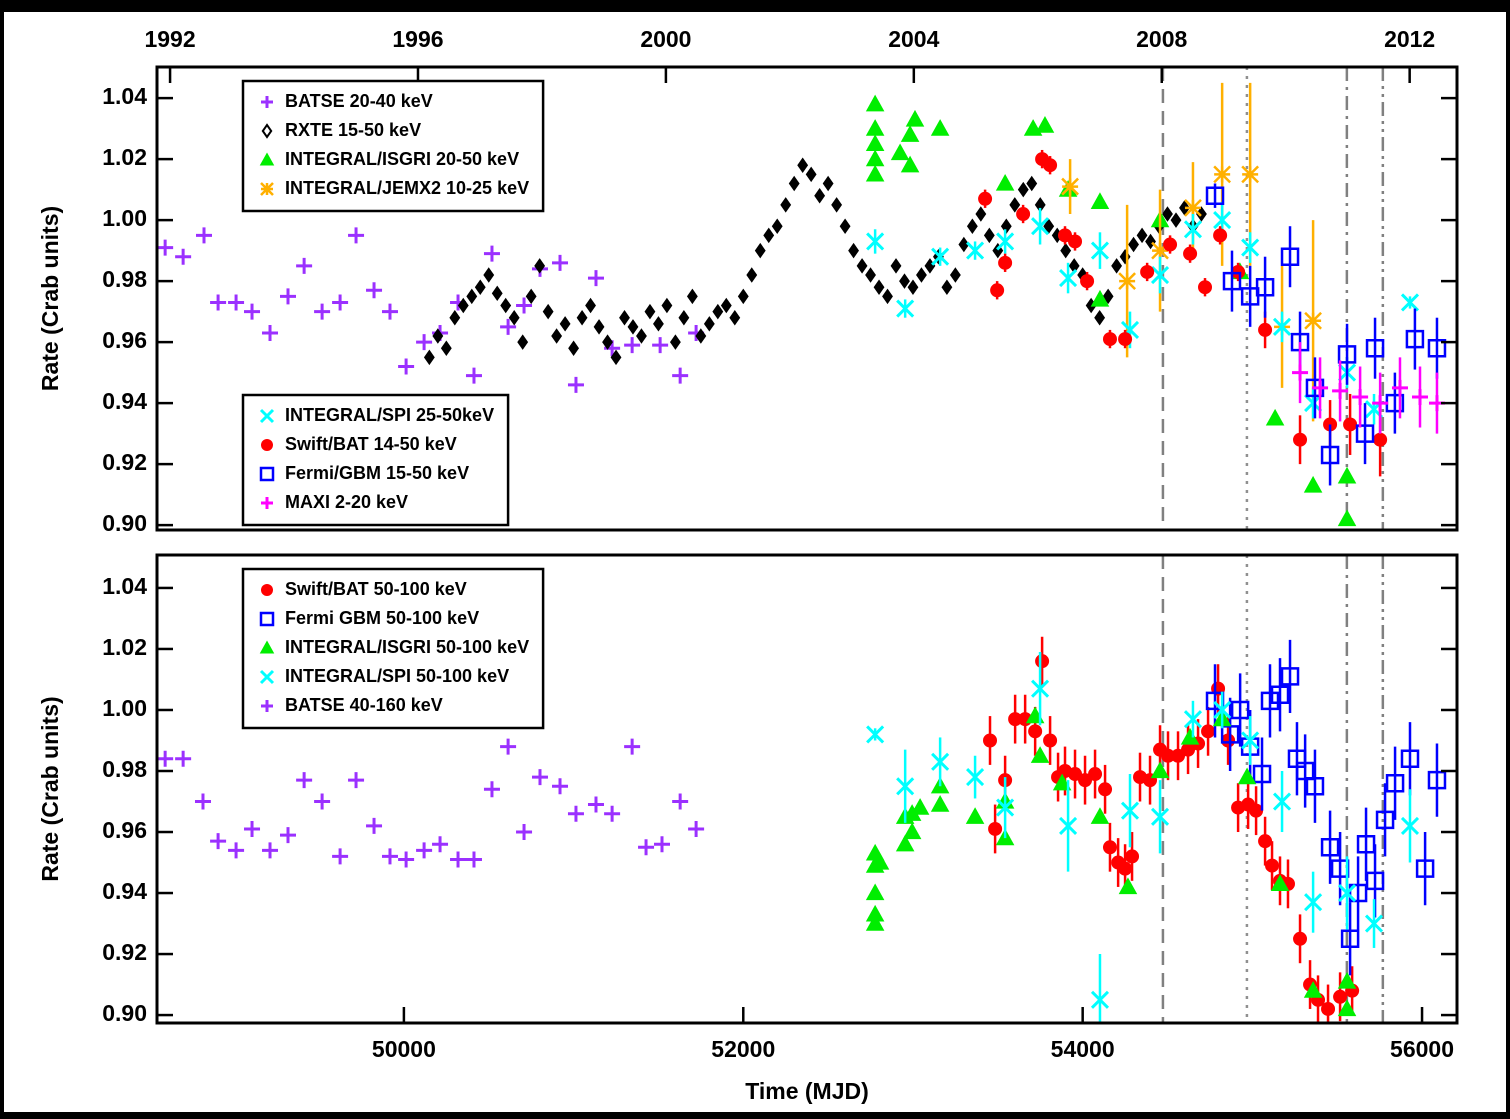  What do you see at coordinates (402, 159) in the screenshot?
I see `legend-label: INTEGRAL/ISGRI 20-50 keV` at bounding box center [402, 159].